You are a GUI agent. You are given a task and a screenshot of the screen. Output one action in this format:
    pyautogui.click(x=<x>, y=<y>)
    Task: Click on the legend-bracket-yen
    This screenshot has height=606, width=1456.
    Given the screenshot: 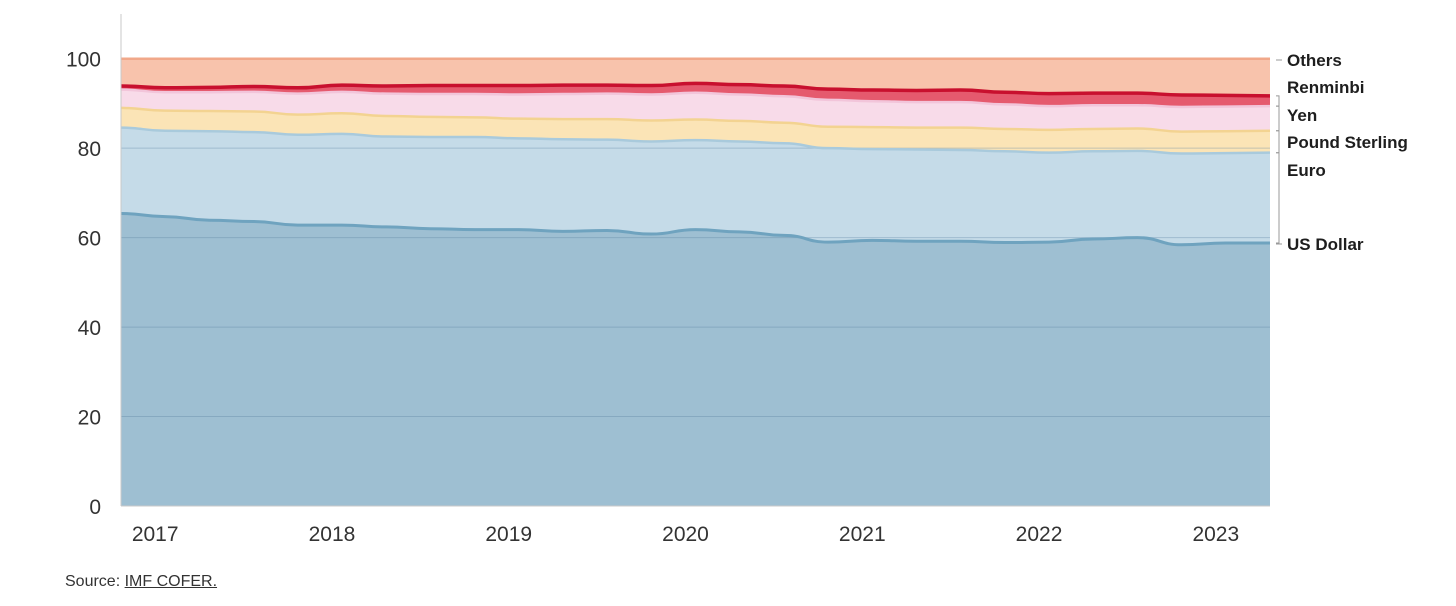 What is the action you would take?
    pyautogui.click(x=1278, y=118)
    